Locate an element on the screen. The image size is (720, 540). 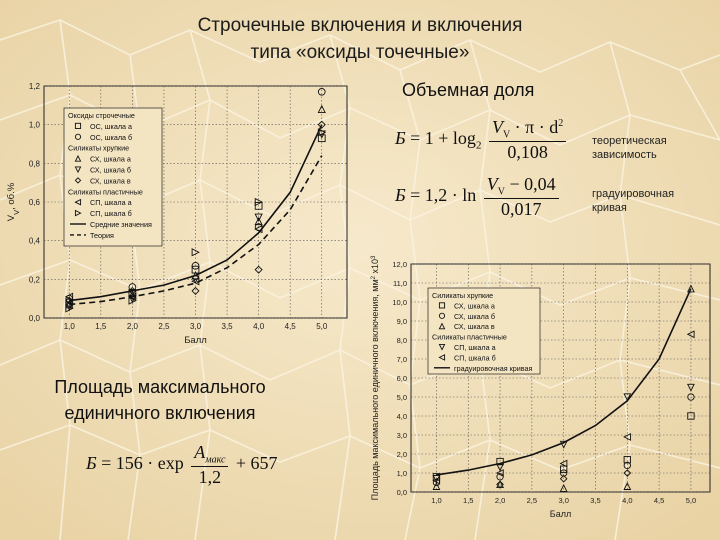
formula-numerator: VV − 0,04 is located at coordinates (521, 187).